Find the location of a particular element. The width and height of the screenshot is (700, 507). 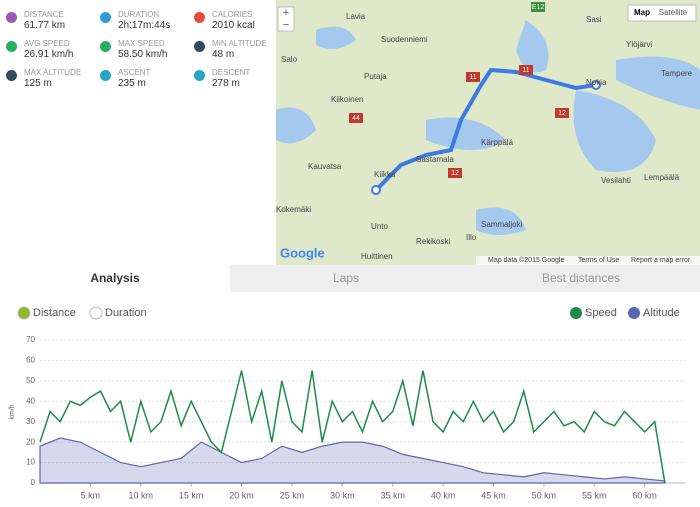

tab: Best distances is located at coordinates (581, 278).